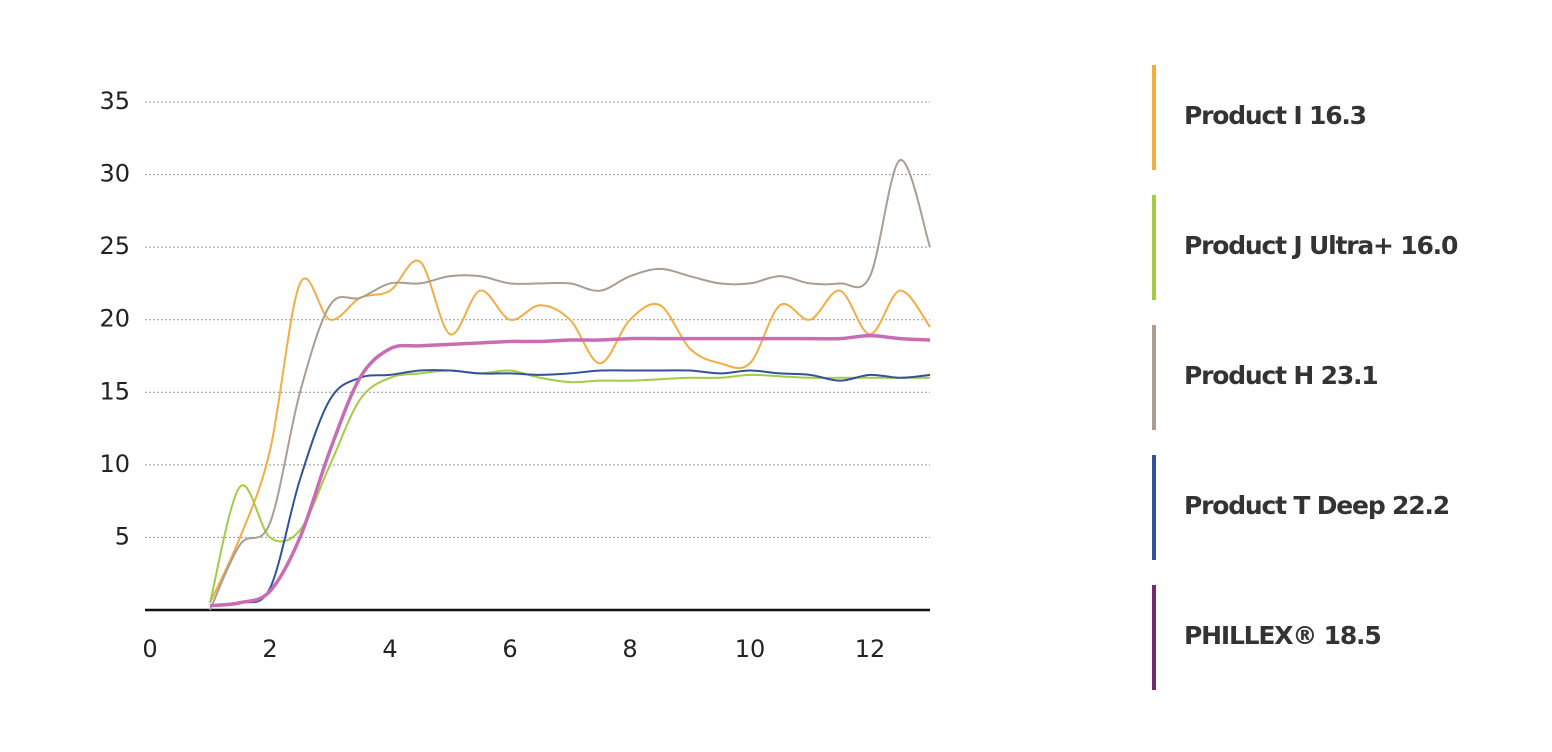 The image size is (1552, 752). Describe the element at coordinates (629, 649) in the screenshot. I see `x-tick-label: 8` at that location.